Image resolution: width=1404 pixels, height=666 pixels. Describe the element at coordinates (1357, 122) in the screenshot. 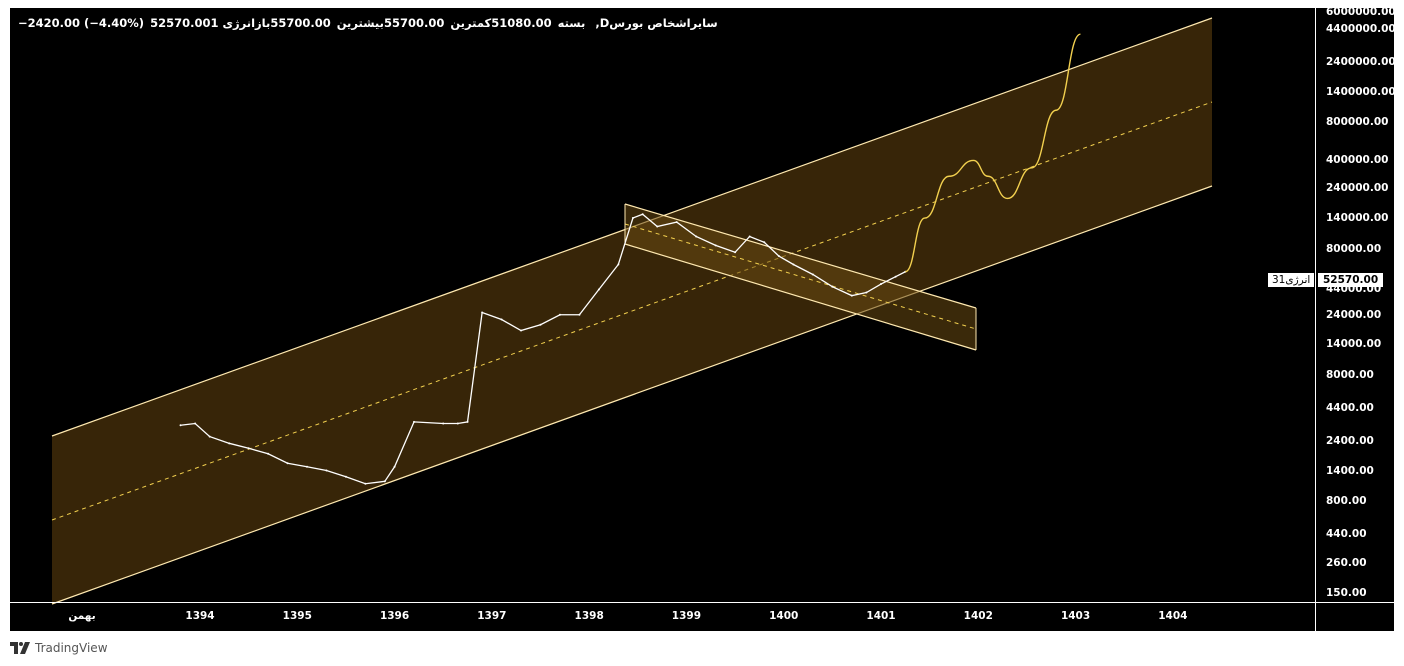

I see `y-tick-label: 800000.00` at that location.